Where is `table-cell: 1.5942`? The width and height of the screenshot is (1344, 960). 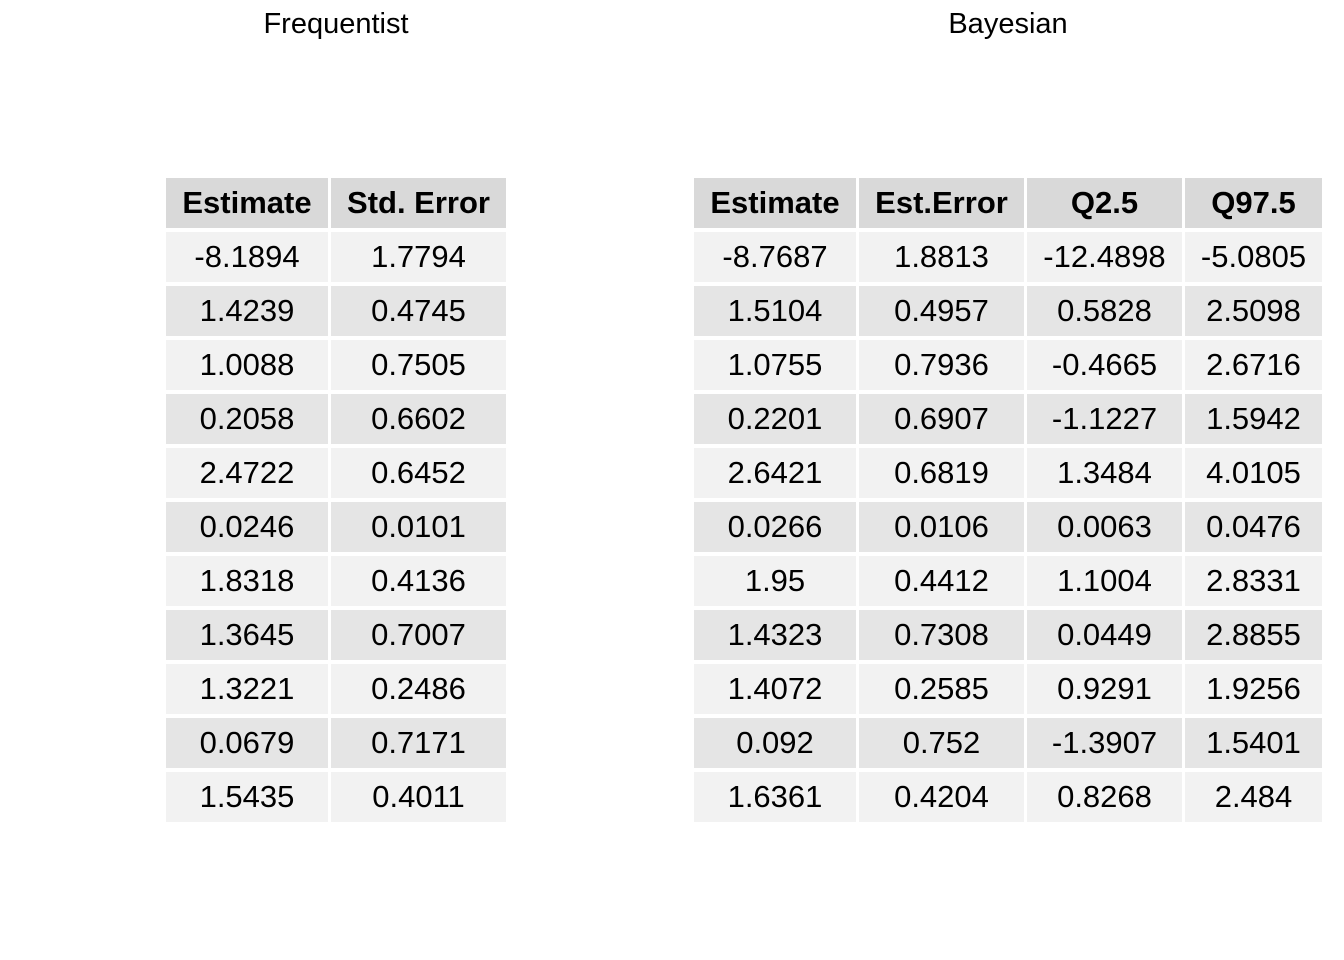 table-cell: 1.5942 is located at coordinates (1253, 421).